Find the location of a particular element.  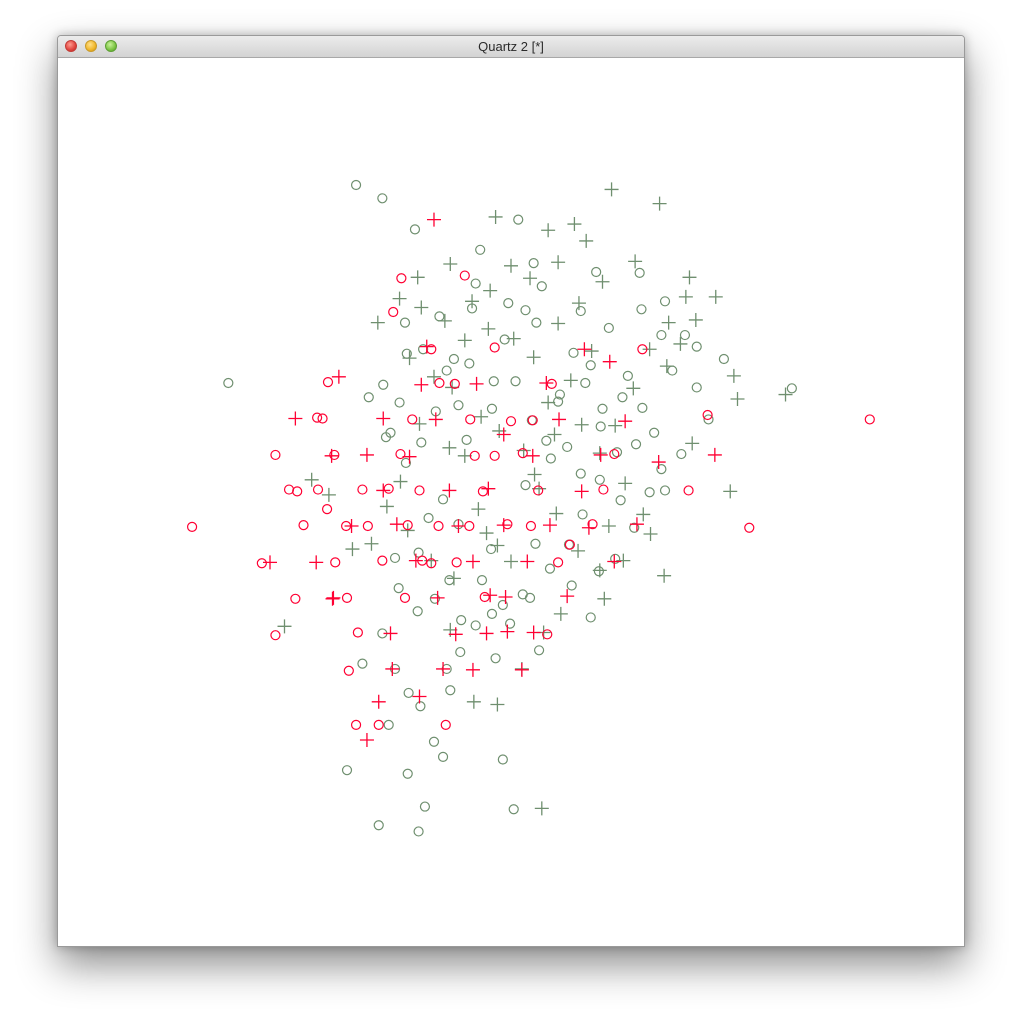

close-window-button is located at coordinates (71, 46).